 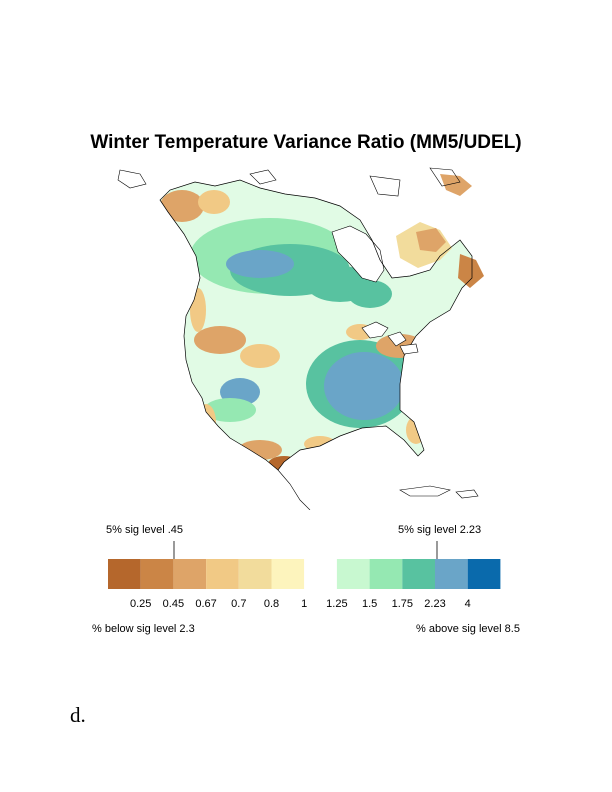 I want to click on colorbar-tick-label: 0.25, so click(x=140, y=604).